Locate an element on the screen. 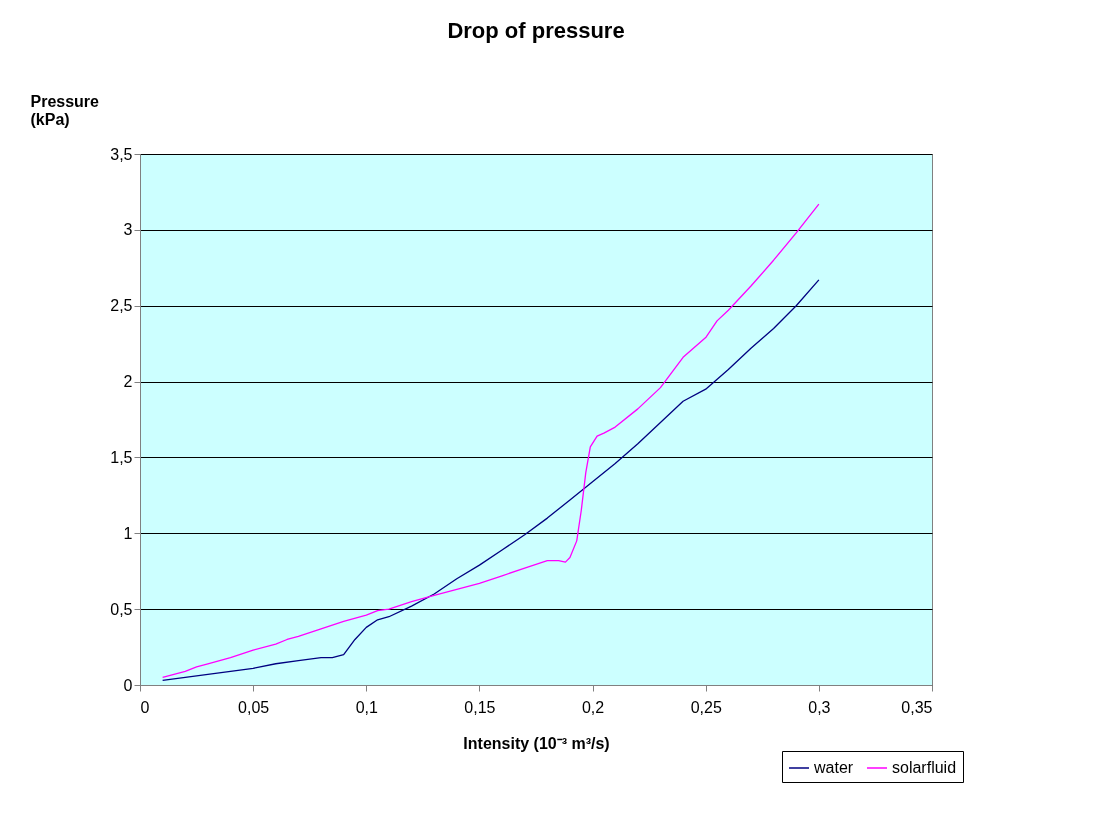  x-tick-label: 0,25 is located at coordinates (706, 707).